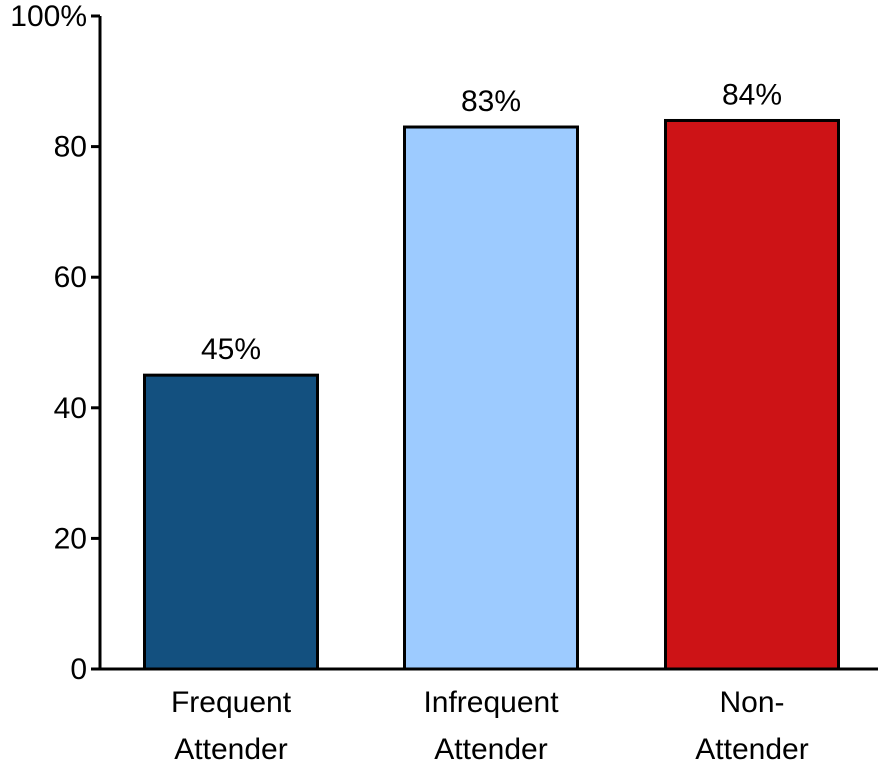 Image resolution: width=883 pixels, height=763 pixels. Describe the element at coordinates (231, 702) in the screenshot. I see `category-label: Frequent` at that location.